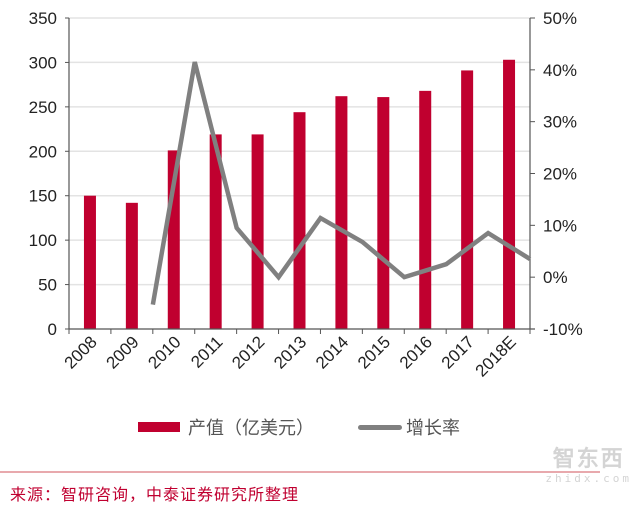 The height and width of the screenshot is (505, 640). What do you see at coordinates (47, 285) in the screenshot?
I see `left-tick-label: 50` at bounding box center [47, 285].